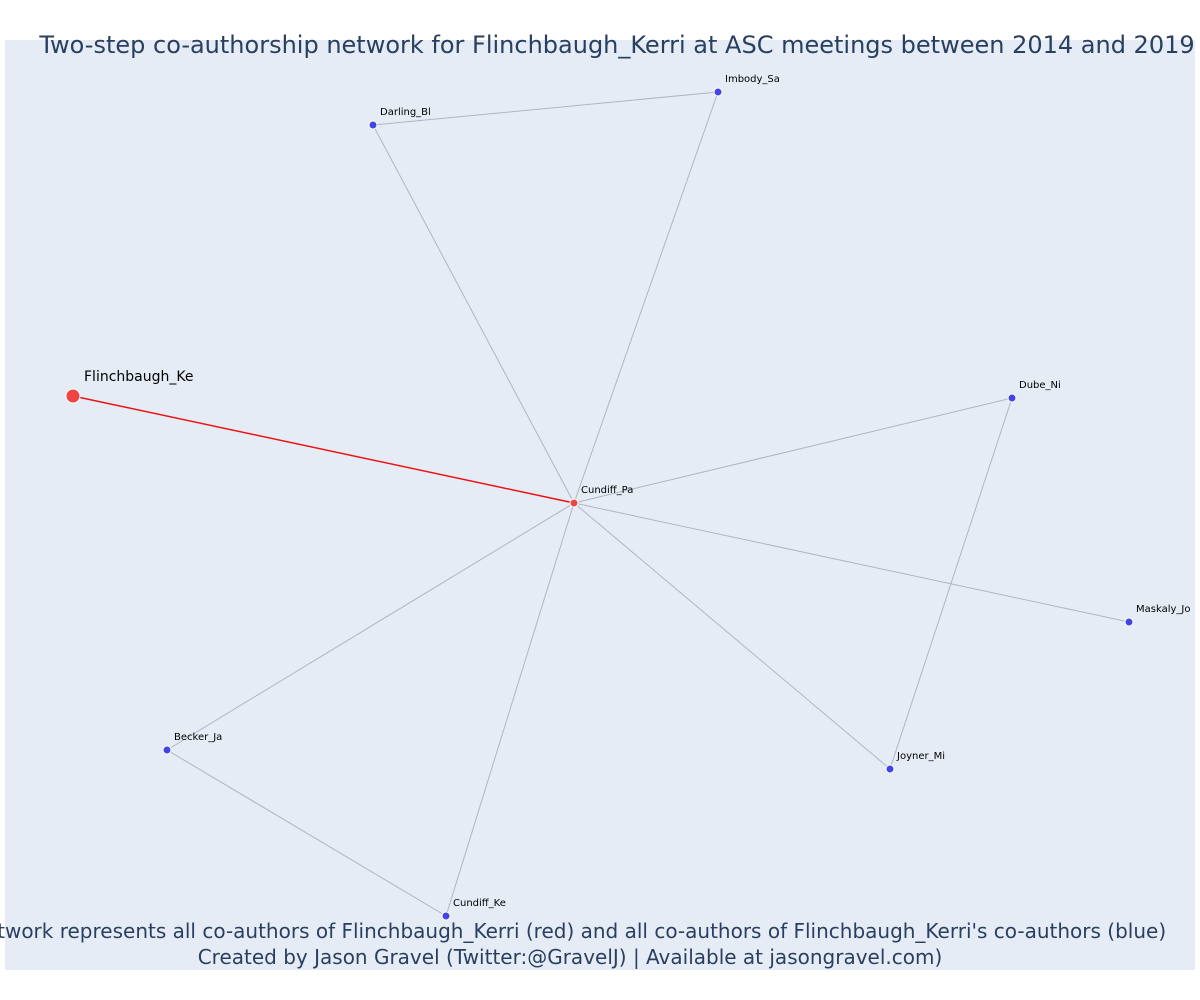  What do you see at coordinates (920, 756) in the screenshot?
I see `node-label: Joyner_Mi` at bounding box center [920, 756].